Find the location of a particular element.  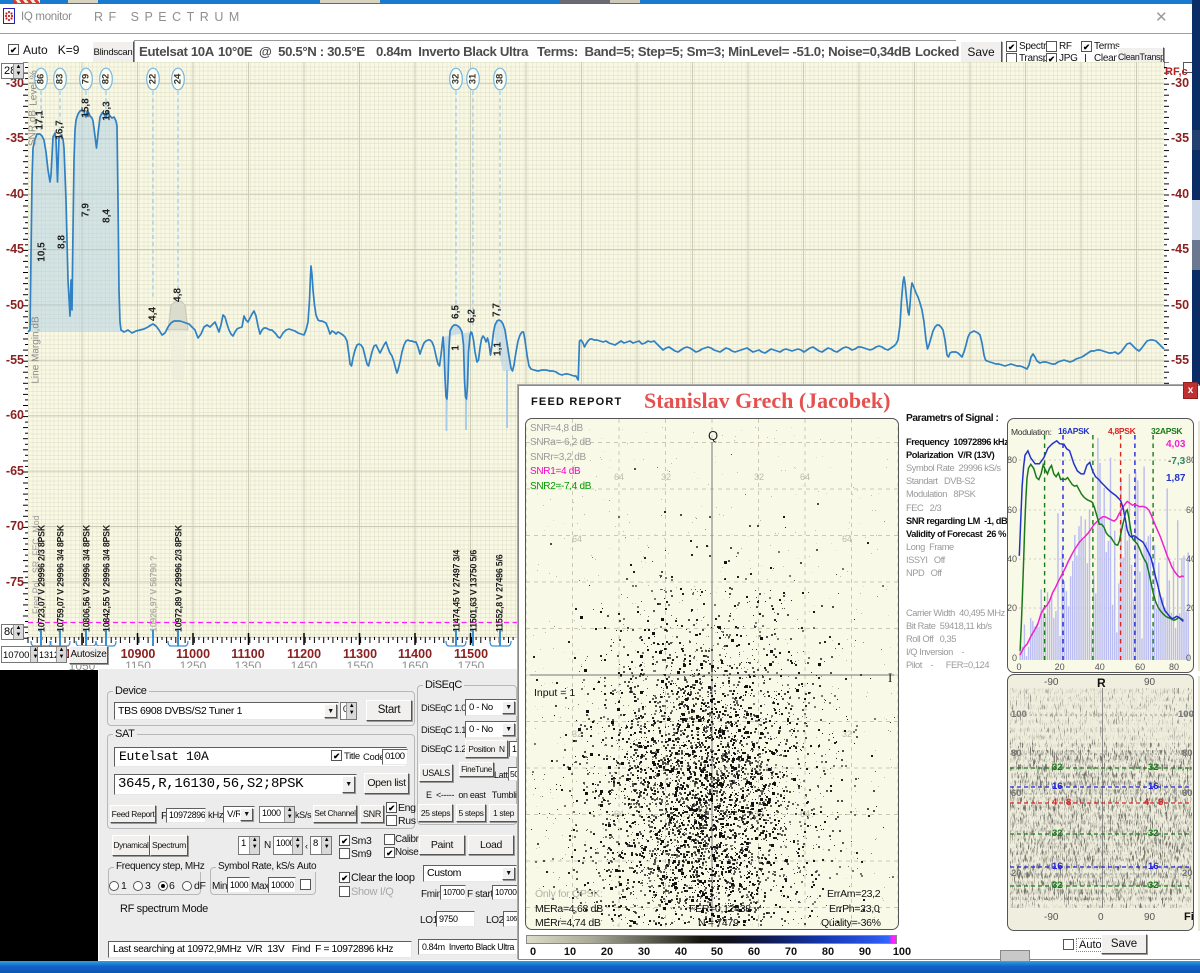

svg-text: Line Margin,dB is located at coordinates (36, 350).